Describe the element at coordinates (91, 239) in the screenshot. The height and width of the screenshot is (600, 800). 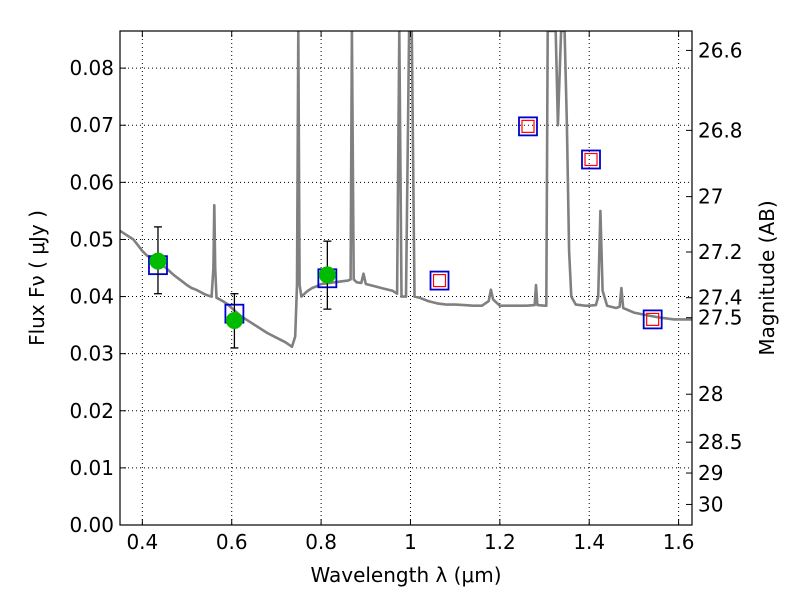
I see `y-tick-label: 0.05` at that location.